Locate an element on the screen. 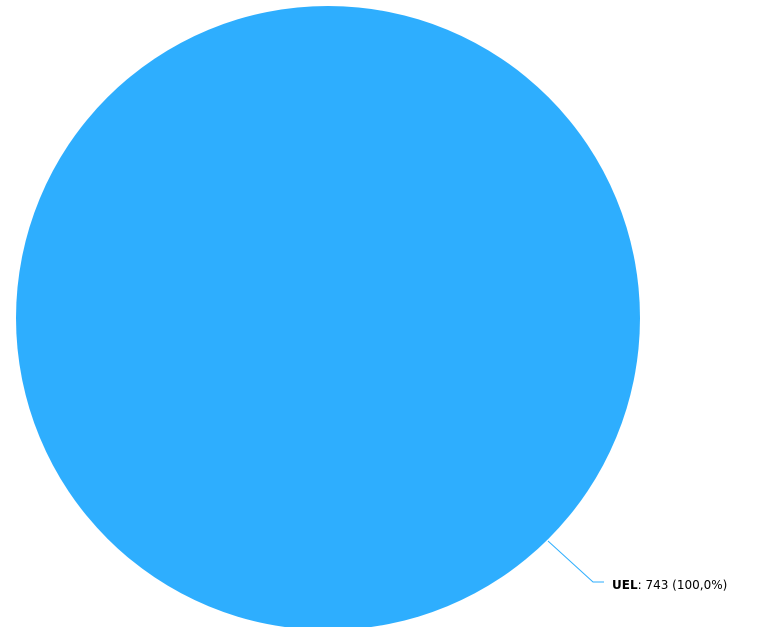 This screenshot has height=631, width=769. data-label: UEL: 743 (100,0%) is located at coordinates (669, 585).